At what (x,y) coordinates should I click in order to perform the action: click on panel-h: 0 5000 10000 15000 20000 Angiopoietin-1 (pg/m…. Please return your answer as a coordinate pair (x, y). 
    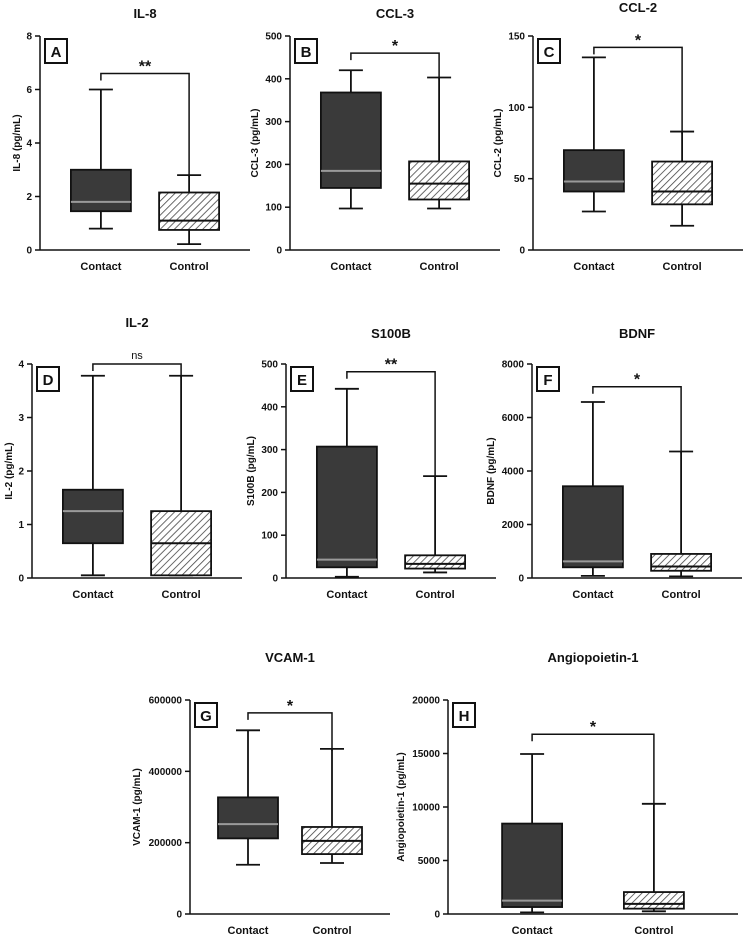
    Looking at the image, I should click on (567, 792).